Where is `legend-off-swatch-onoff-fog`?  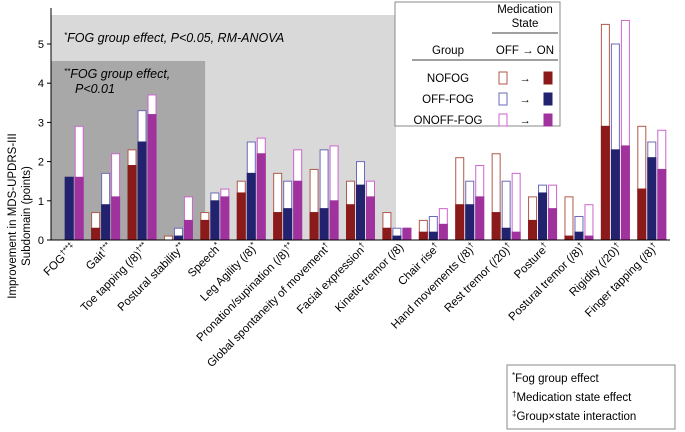 legend-off-swatch-onoff-fog is located at coordinates (503, 120).